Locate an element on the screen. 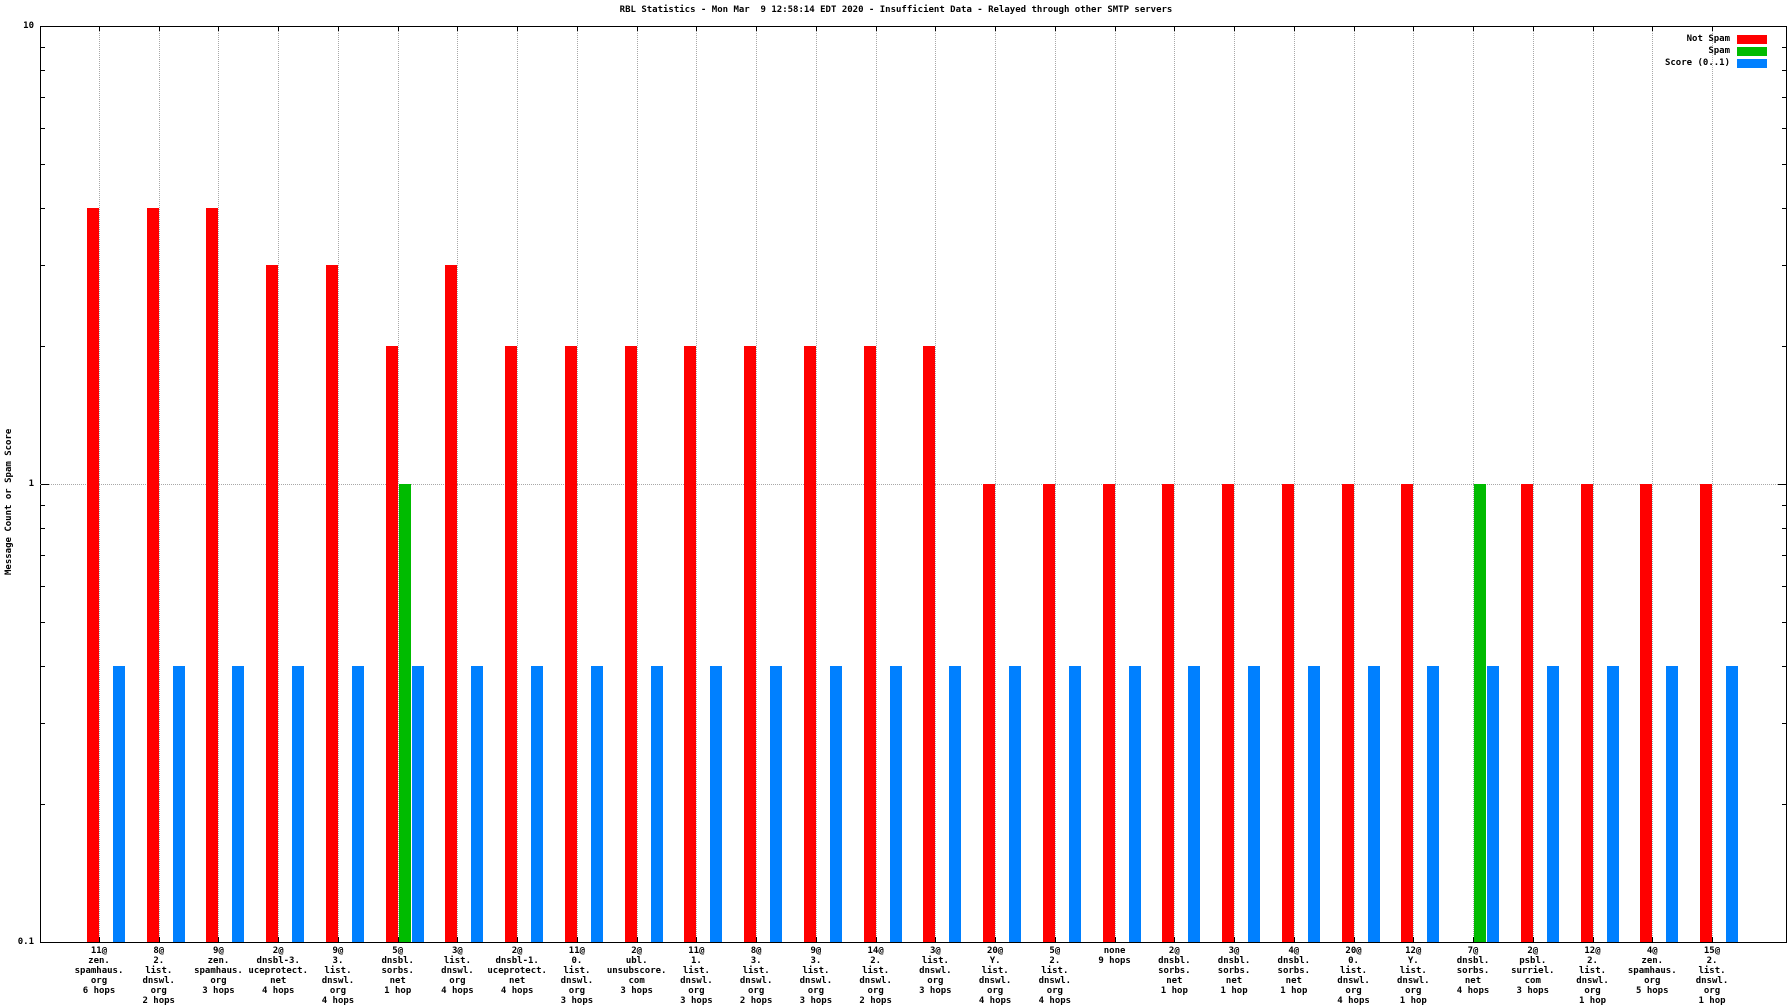 The image size is (1792, 1008). x-tick-label: 20@ 0. list. dnswl. org 4 hops is located at coordinates (1353, 976).